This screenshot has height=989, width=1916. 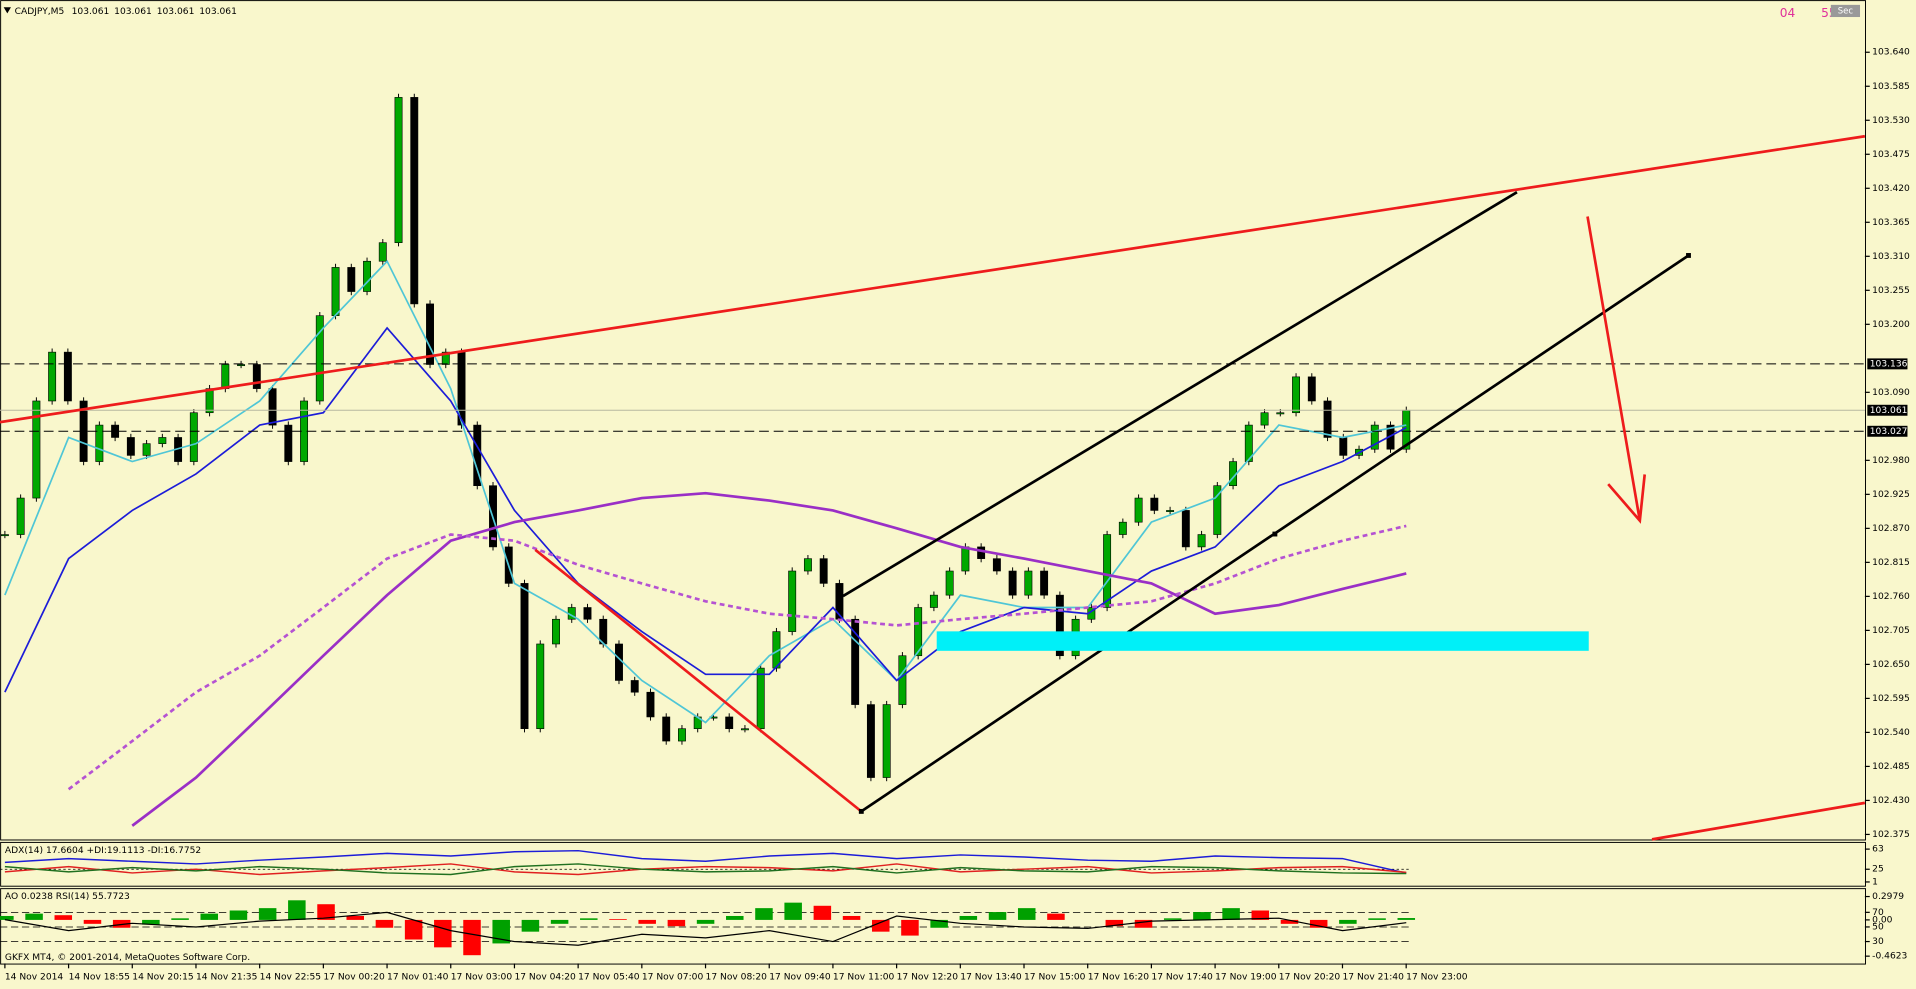 I want to click on y-tick-label: 1, so click(x=1875, y=882).